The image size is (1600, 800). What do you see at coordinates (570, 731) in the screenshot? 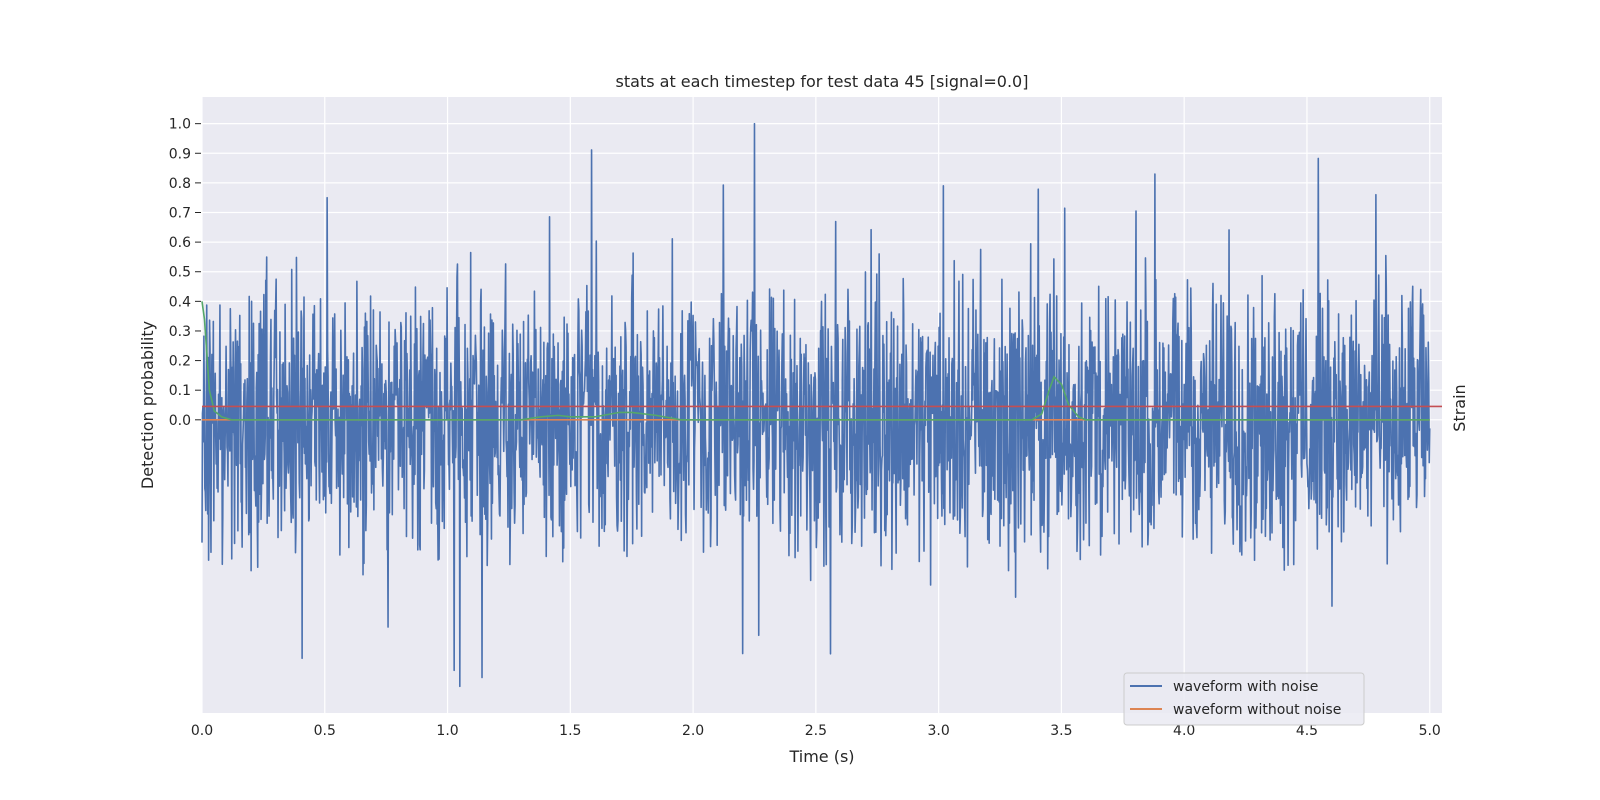
I see `x-tick-label: 1.5` at bounding box center [570, 731].